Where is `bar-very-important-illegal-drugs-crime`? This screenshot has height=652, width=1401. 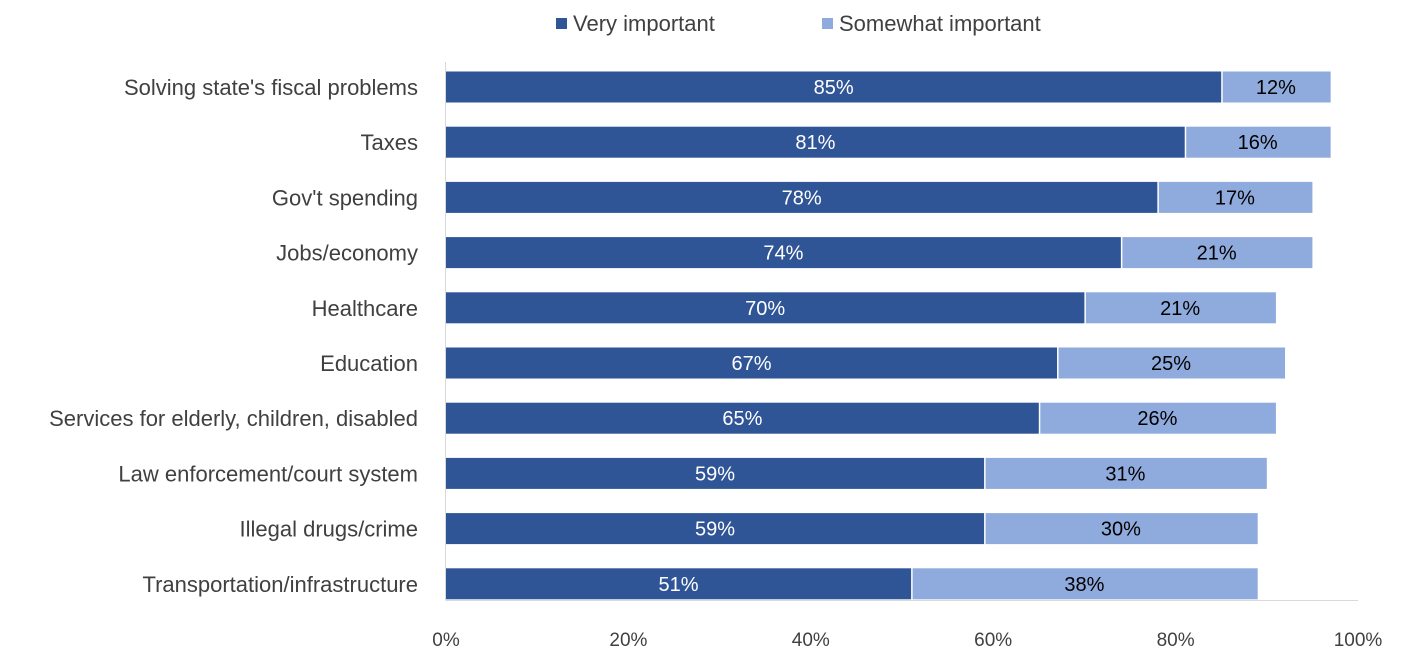
bar-very-important-illegal-drugs-crime is located at coordinates (715, 529).